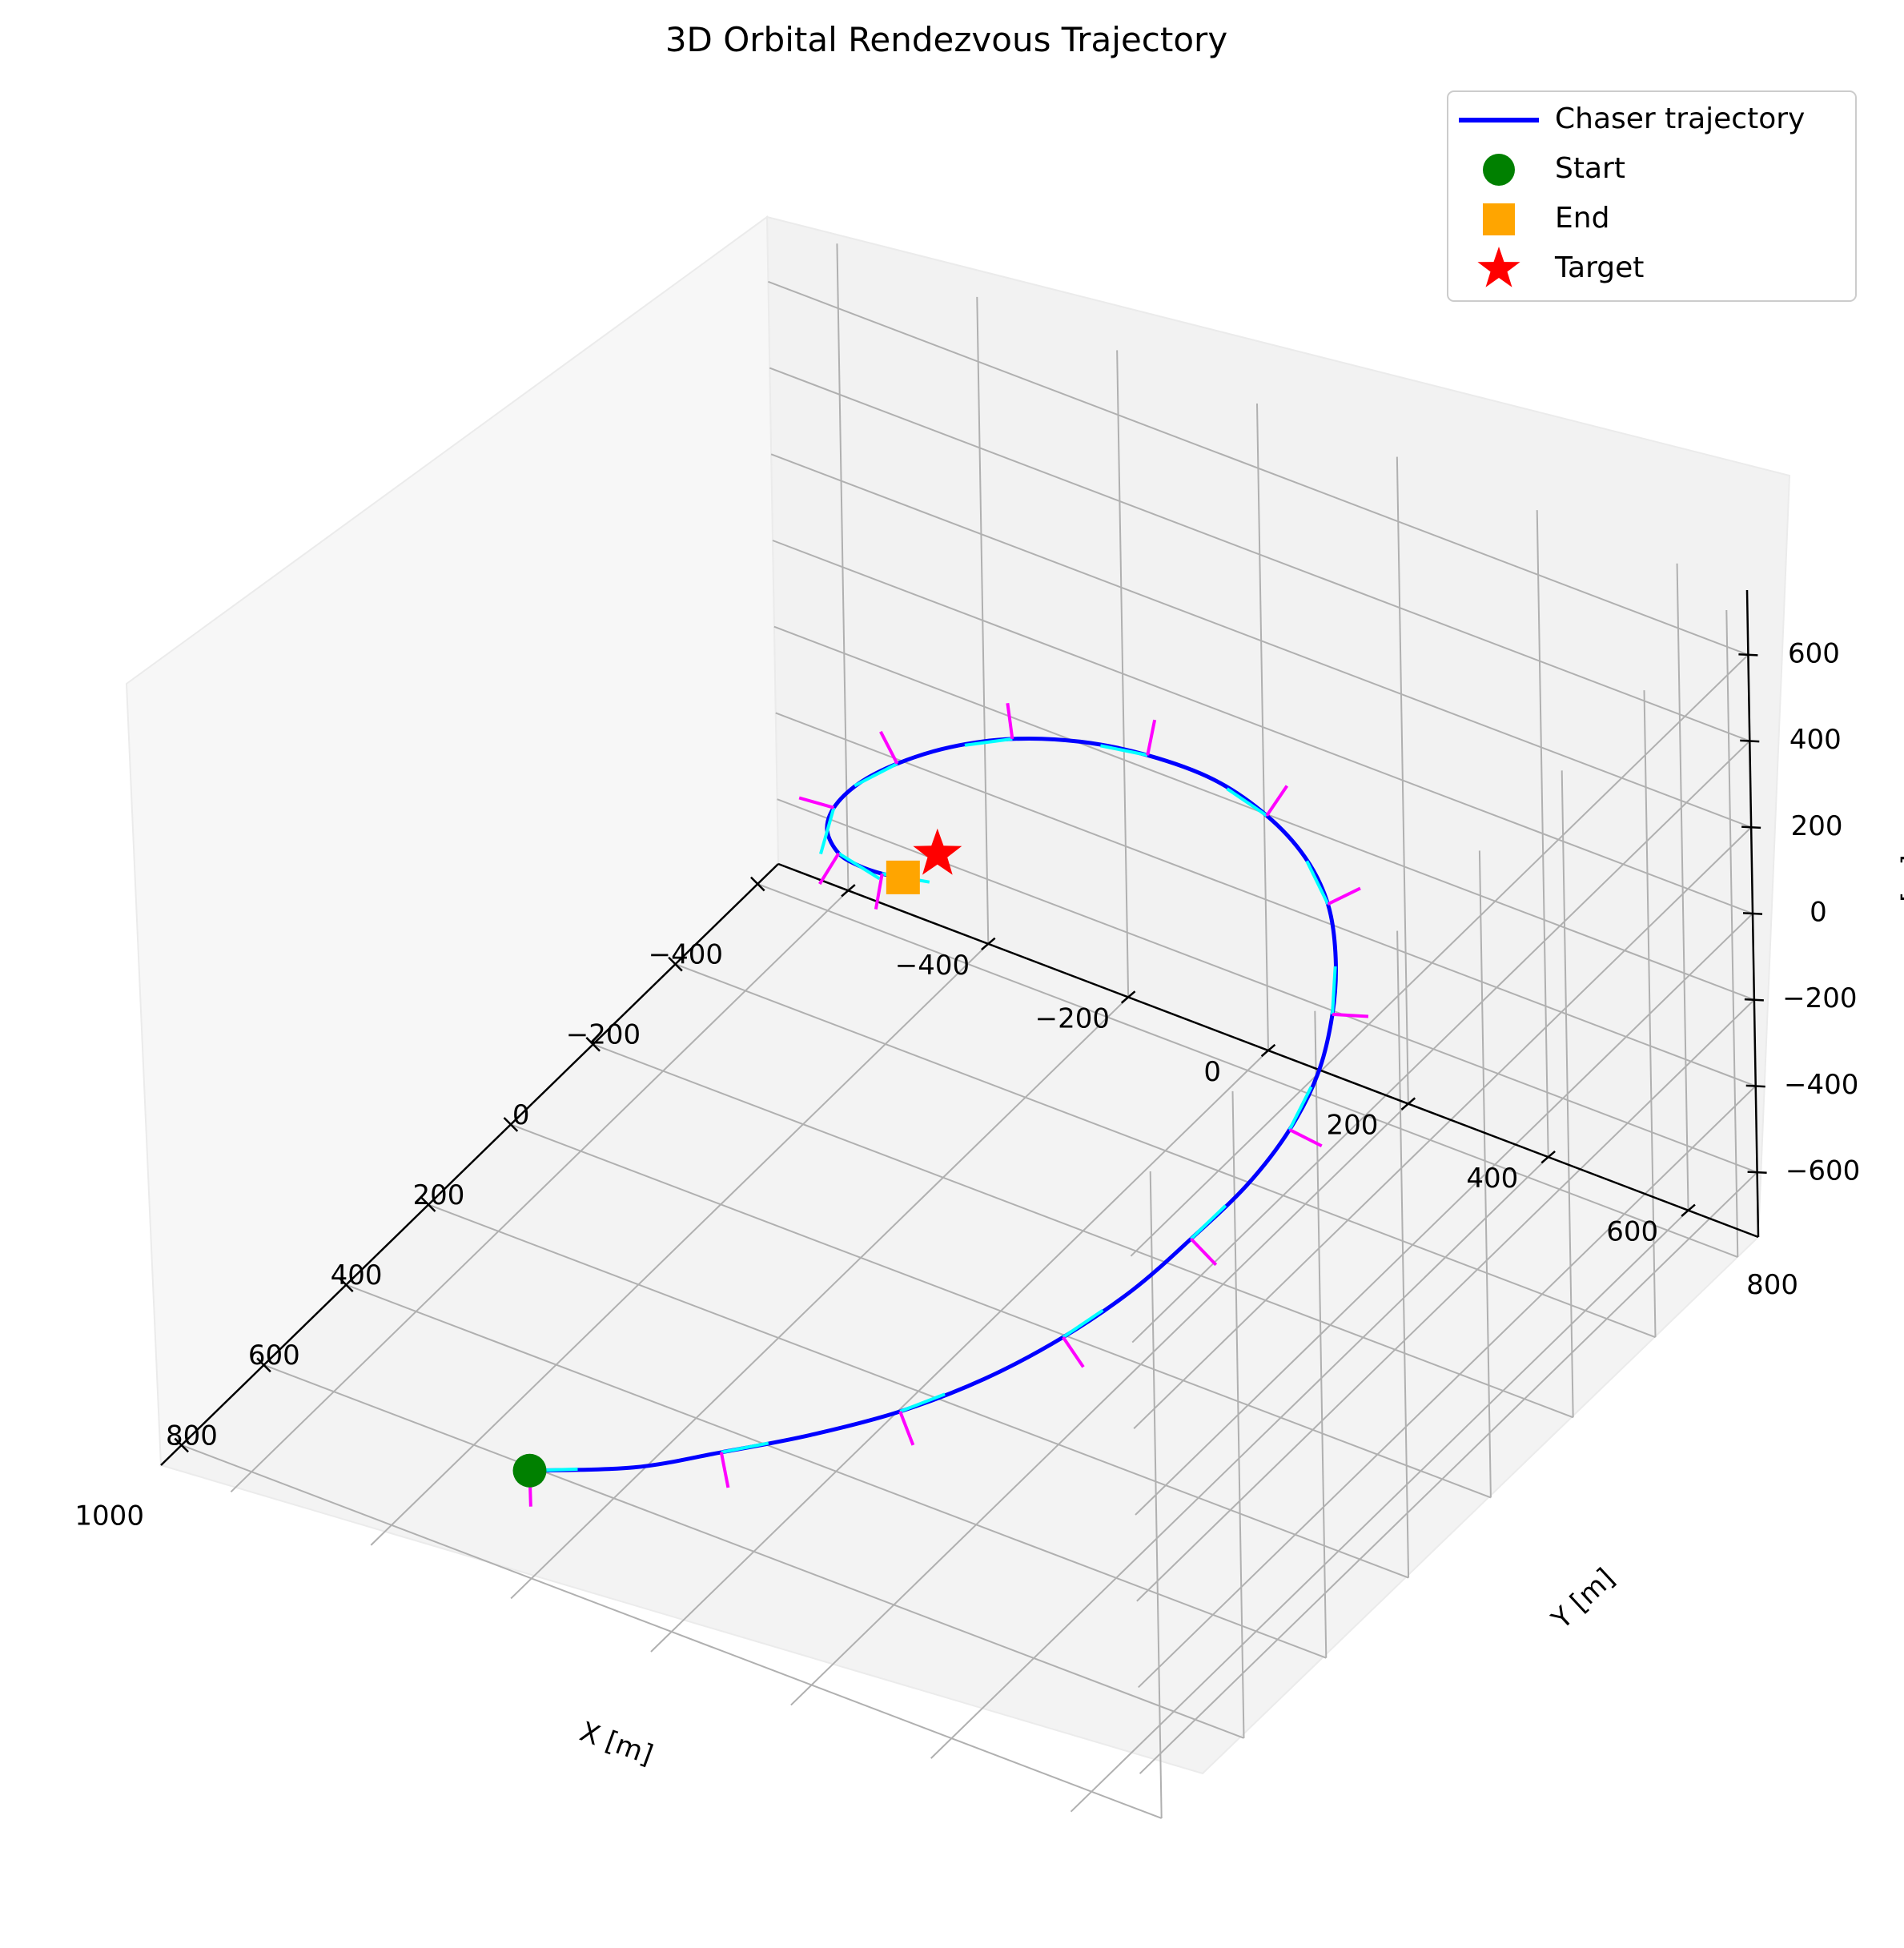 This screenshot has width=1904, height=1948. What do you see at coordinates (1632, 1232) in the screenshot?
I see `y-tick-label: 600` at bounding box center [1632, 1232].